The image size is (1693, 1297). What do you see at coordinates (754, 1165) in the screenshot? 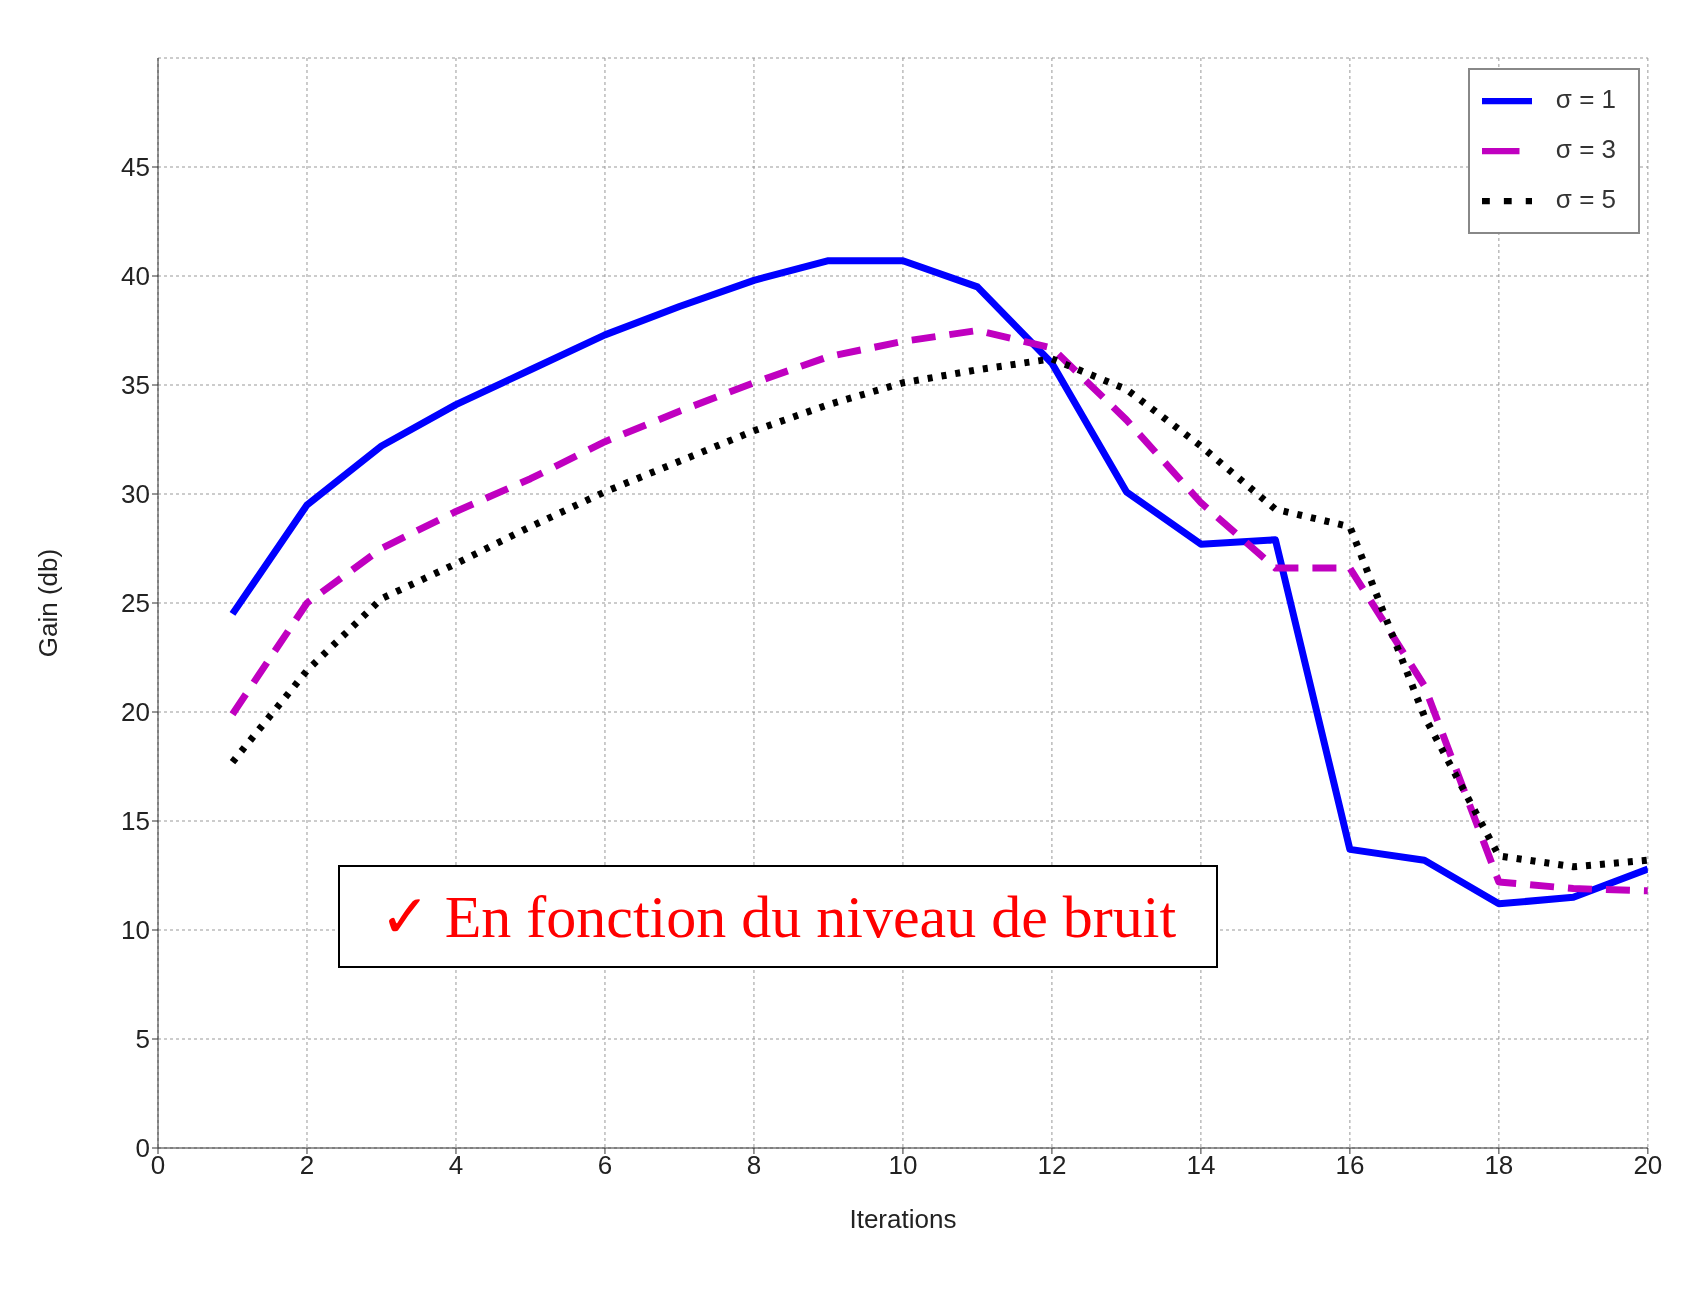
I see `x-tick-label: 8` at bounding box center [754, 1165].